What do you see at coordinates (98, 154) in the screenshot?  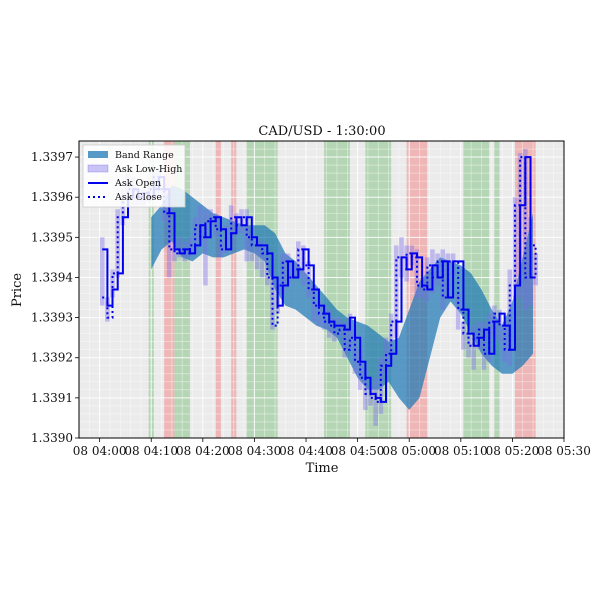 I see `legend-swatch-band-range` at bounding box center [98, 154].